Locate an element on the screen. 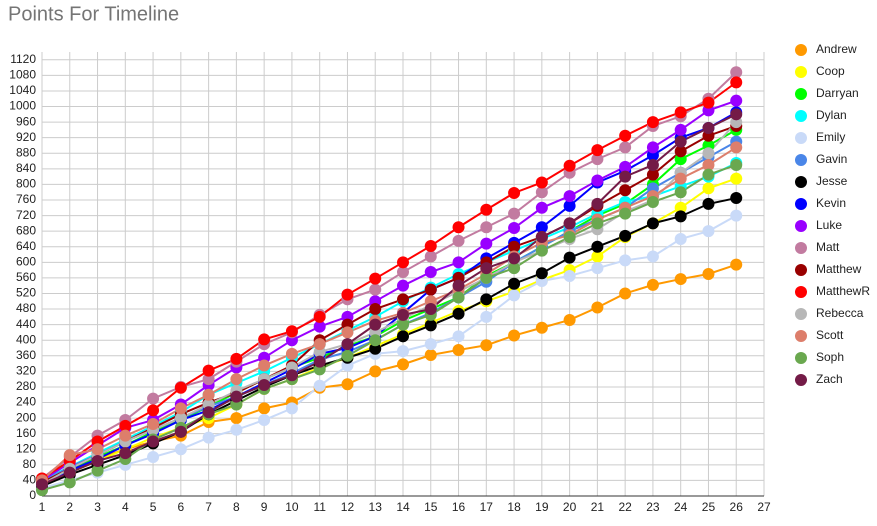  y-tick-label: 40 is located at coordinates (30, 480).